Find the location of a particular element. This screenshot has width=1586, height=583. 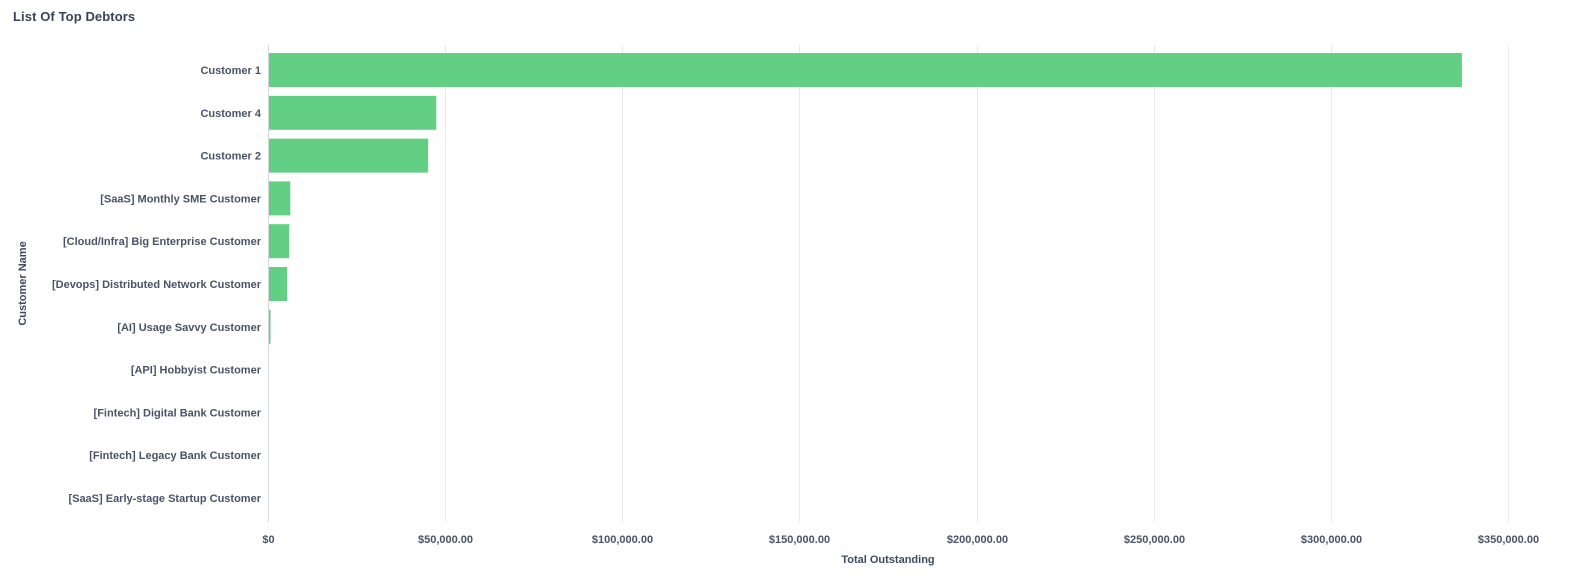

x-tick-label: $200,000.00 is located at coordinates (977, 540).